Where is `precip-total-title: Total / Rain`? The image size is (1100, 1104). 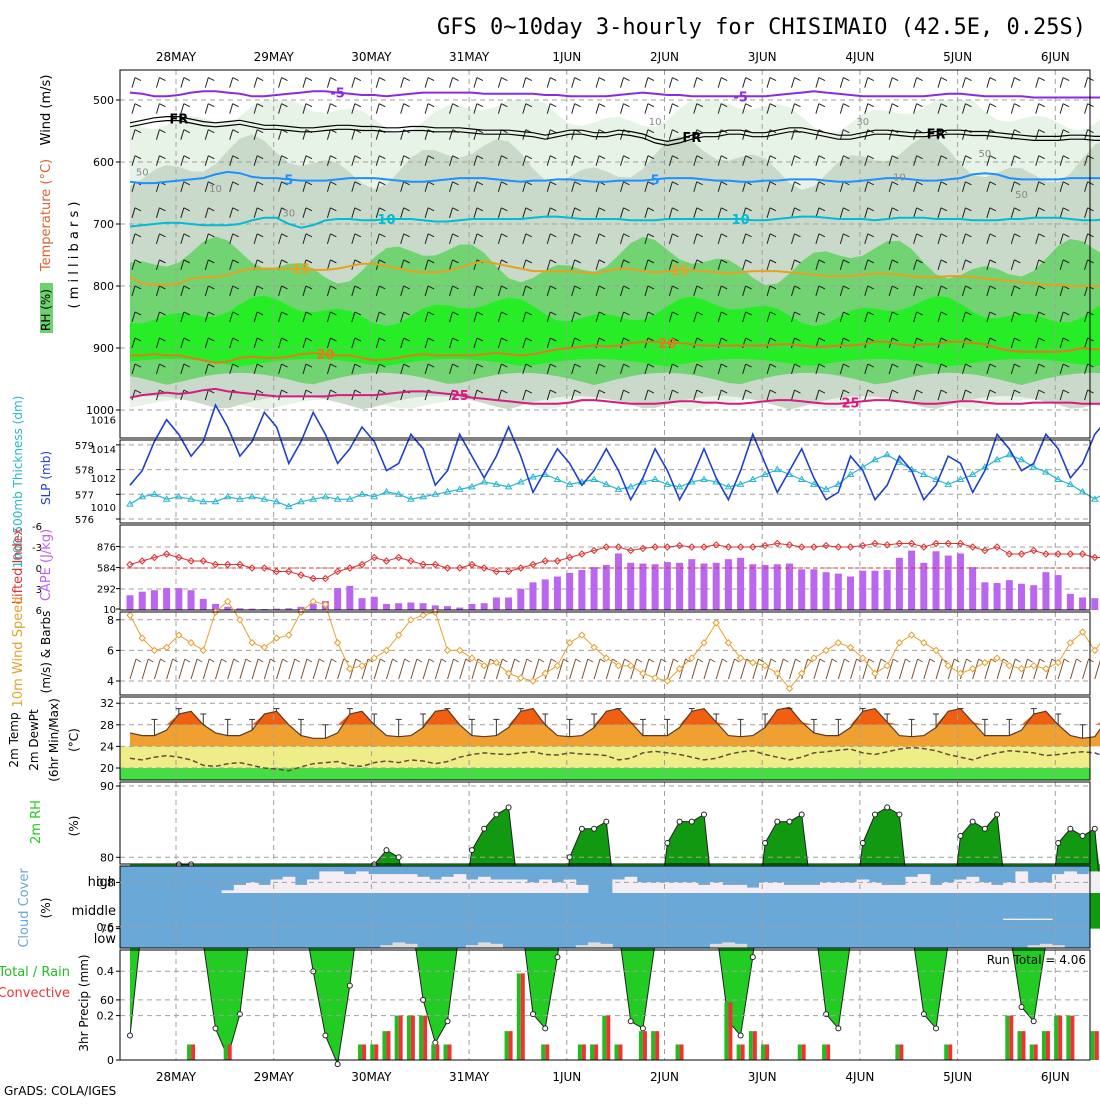
precip-total-title: Total / Rain is located at coordinates (35, 972).